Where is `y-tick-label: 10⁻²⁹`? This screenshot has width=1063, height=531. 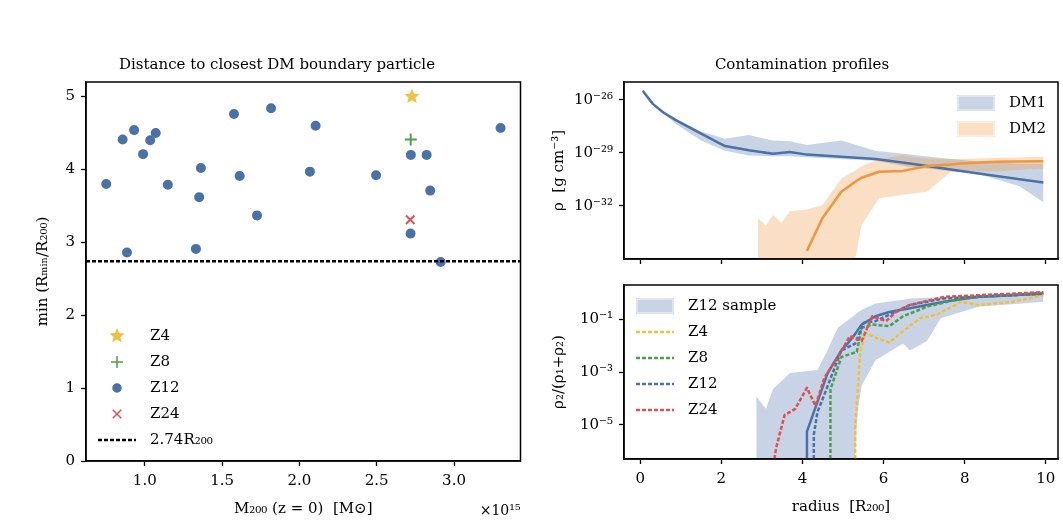
y-tick-label: 10⁻²⁹ is located at coordinates (593, 151).